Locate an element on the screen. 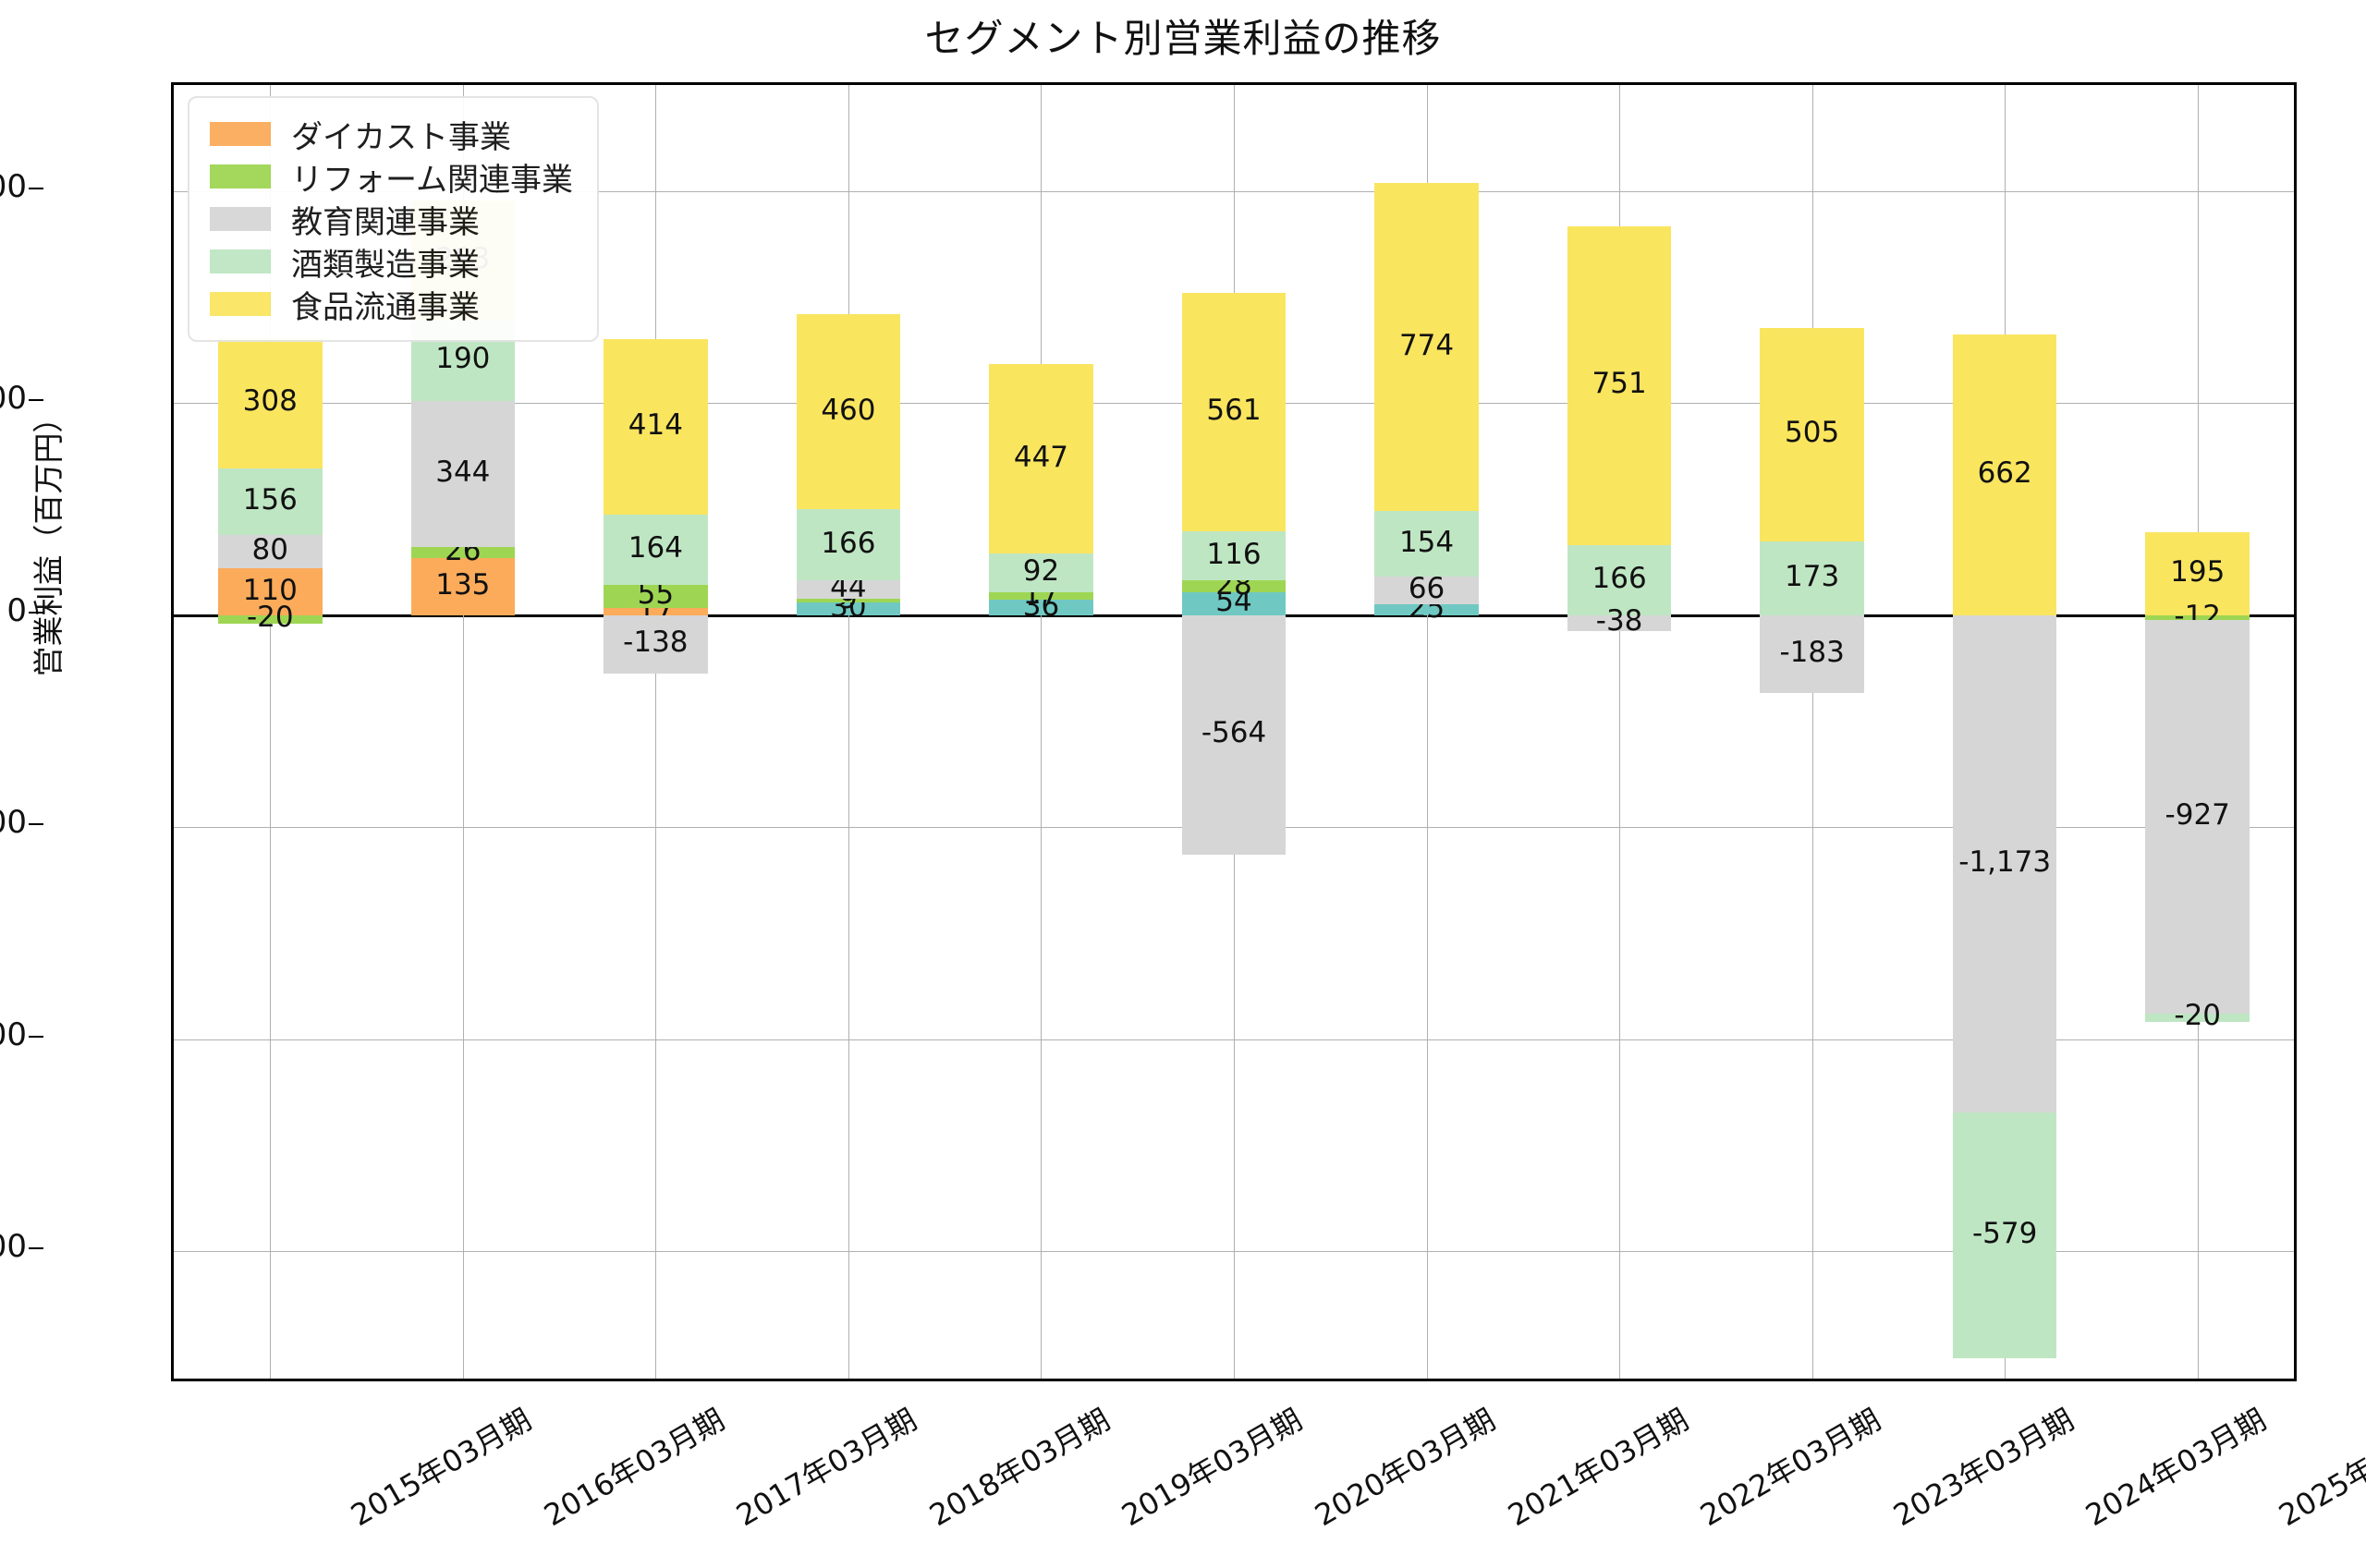  legend-item: 食品流通事業 is located at coordinates (392, 304).